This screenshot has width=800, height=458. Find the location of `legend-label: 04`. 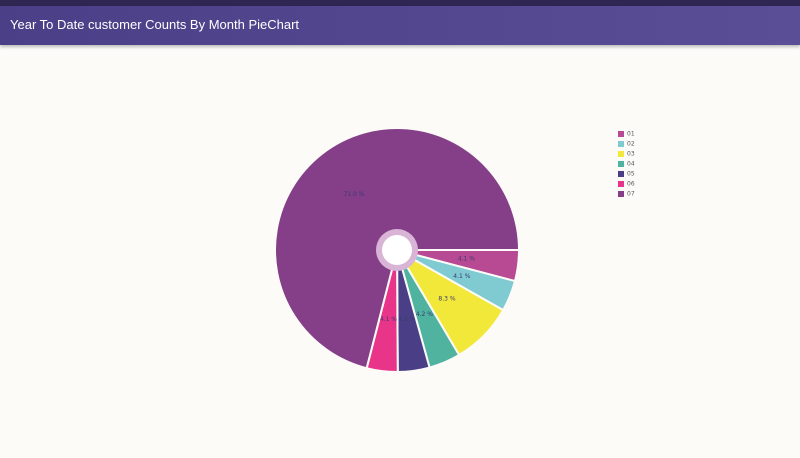

legend-label: 04 is located at coordinates (631, 164).